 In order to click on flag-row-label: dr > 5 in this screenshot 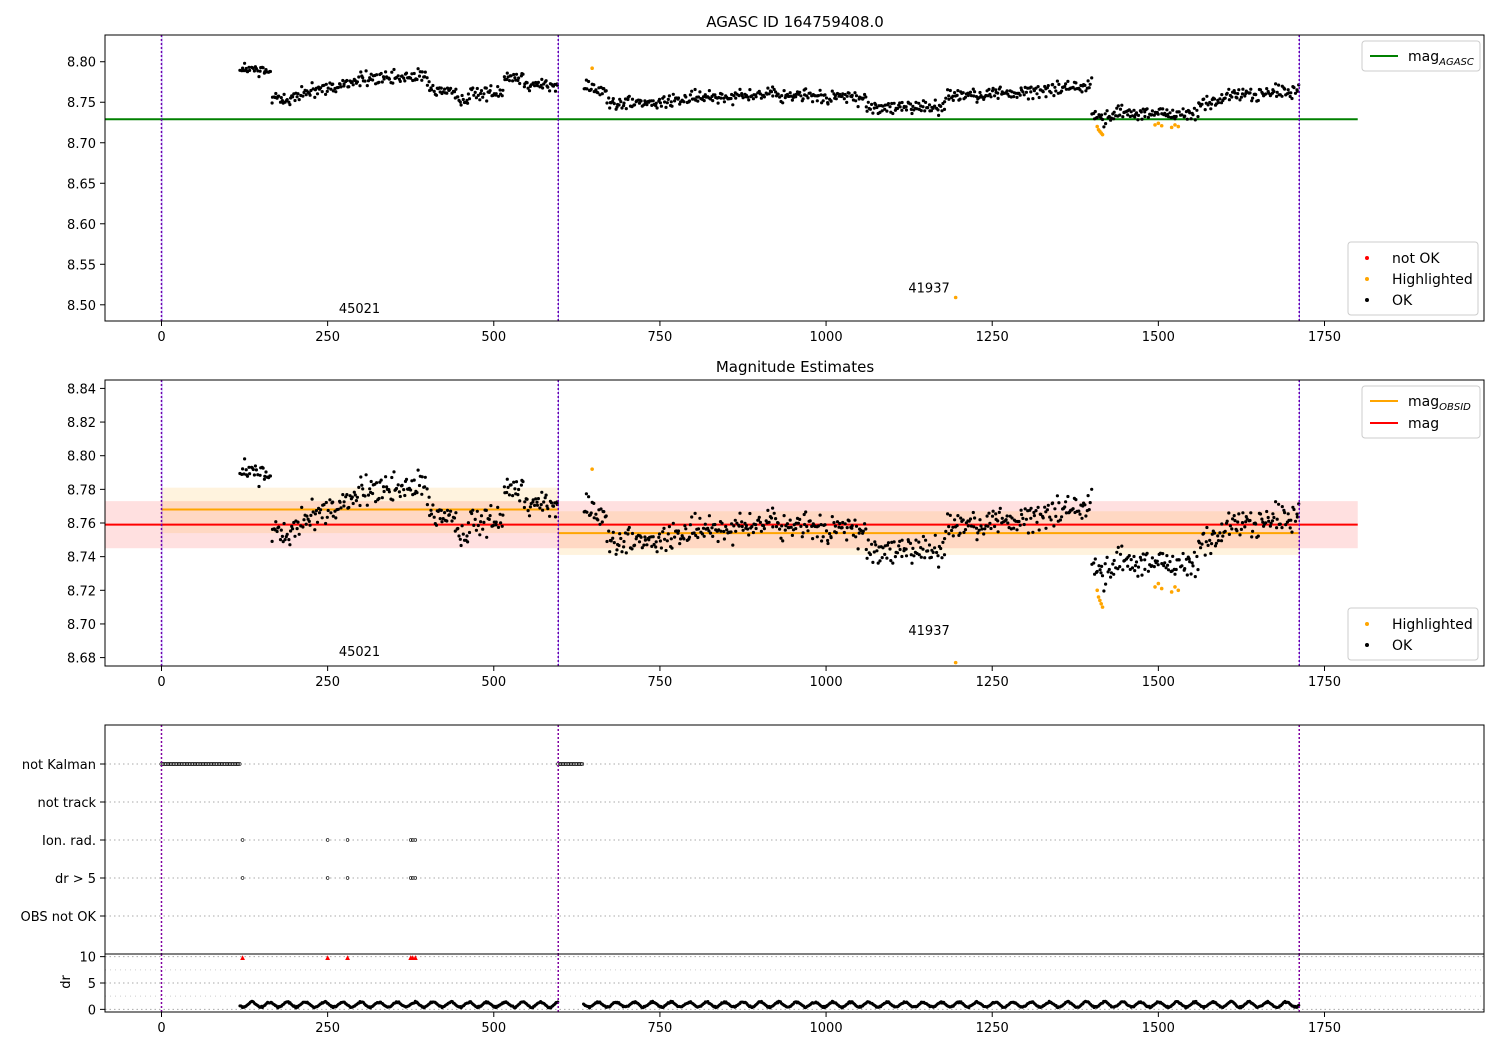, I will do `click(75, 879)`.